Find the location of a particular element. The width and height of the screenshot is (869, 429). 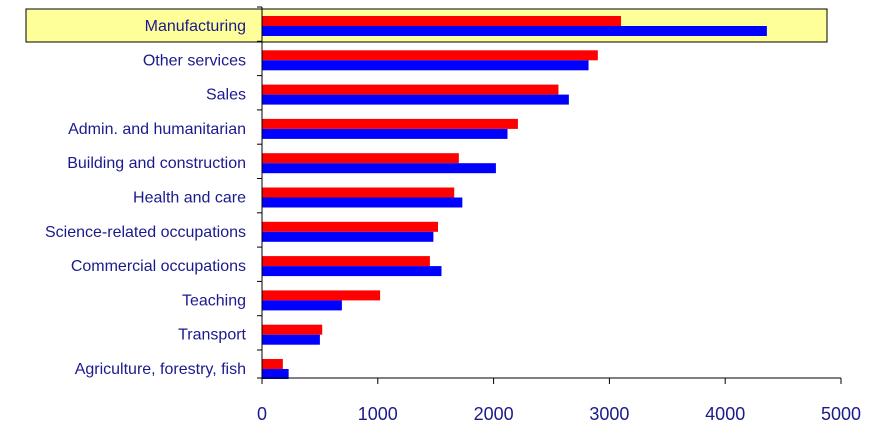

category-label: Manufacturing is located at coordinates (195, 26).